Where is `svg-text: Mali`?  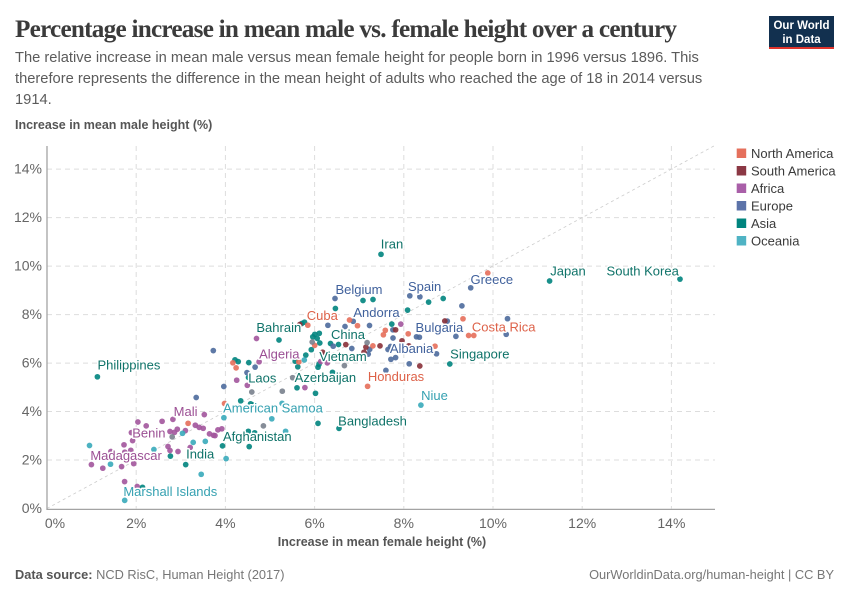 svg-text: Mali is located at coordinates (186, 411).